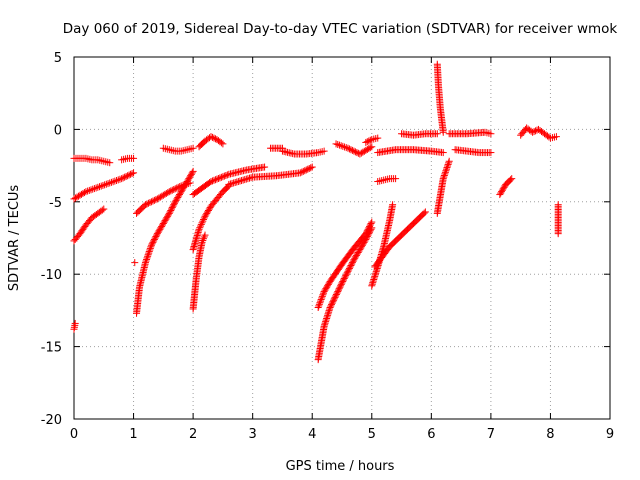  Describe the element at coordinates (58, 130) in the screenshot. I see `y-tick-label: 0` at that location.